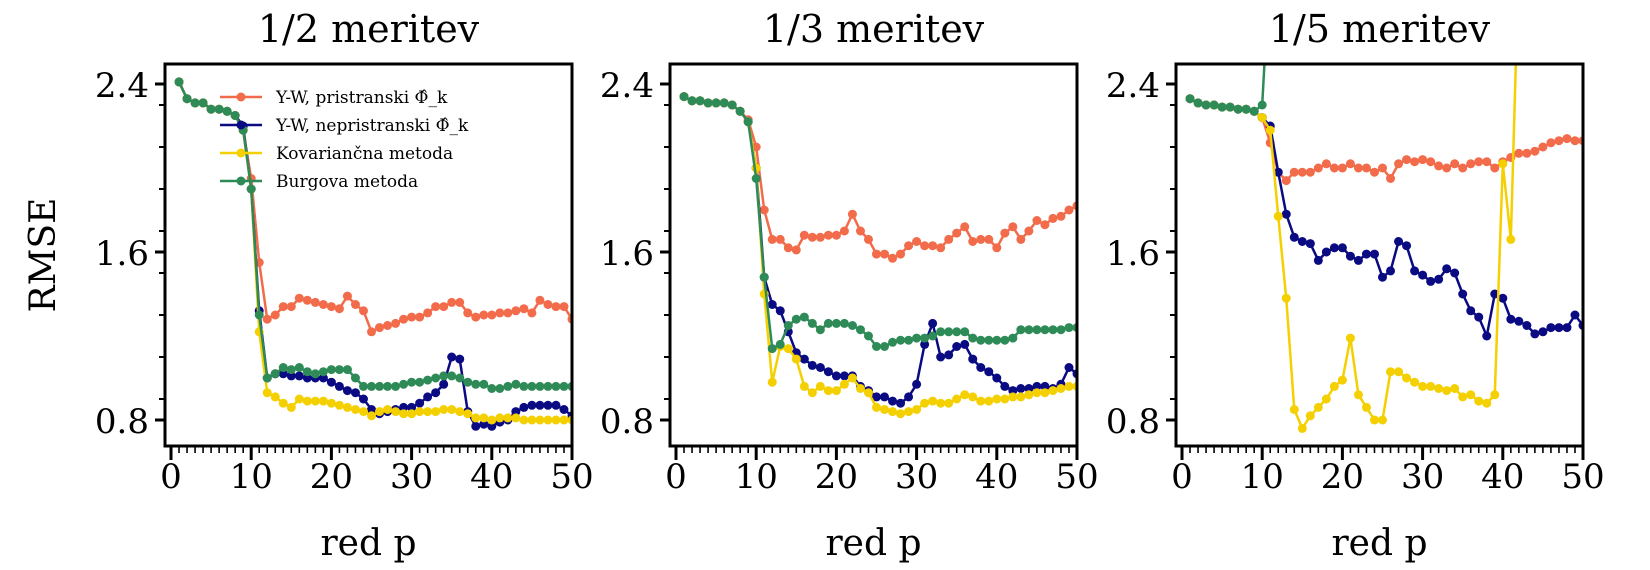 This screenshot has height=570, width=1650. Describe the element at coordinates (874, 29) in the screenshot. I see `chart-title: 1/3 meritev` at that location.